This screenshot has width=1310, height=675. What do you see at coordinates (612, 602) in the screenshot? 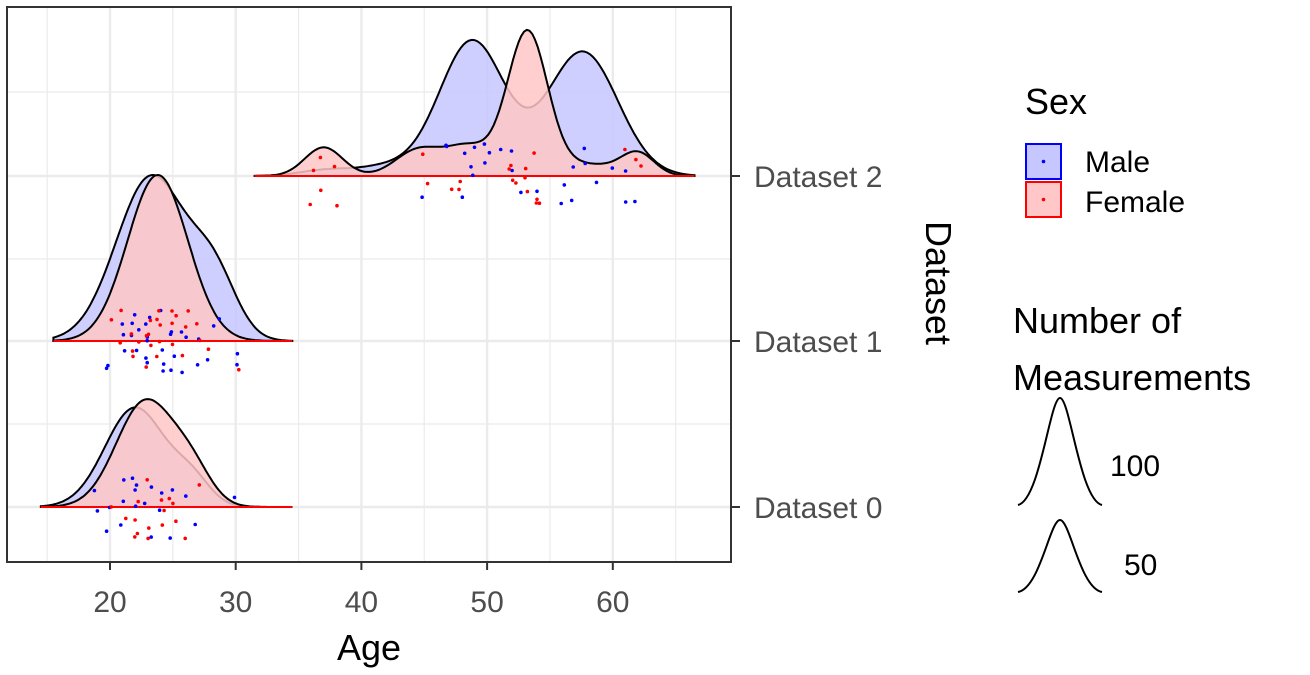
I see `x-tick-label-4: 60` at bounding box center [612, 602].